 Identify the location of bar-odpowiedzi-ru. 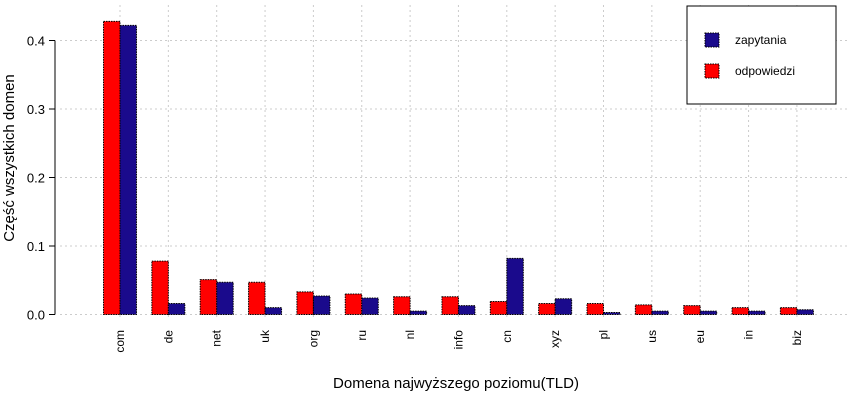
(353, 304).